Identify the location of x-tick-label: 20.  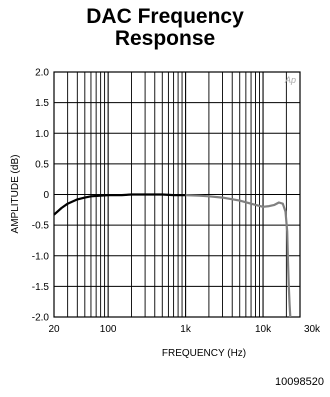
(54, 329).